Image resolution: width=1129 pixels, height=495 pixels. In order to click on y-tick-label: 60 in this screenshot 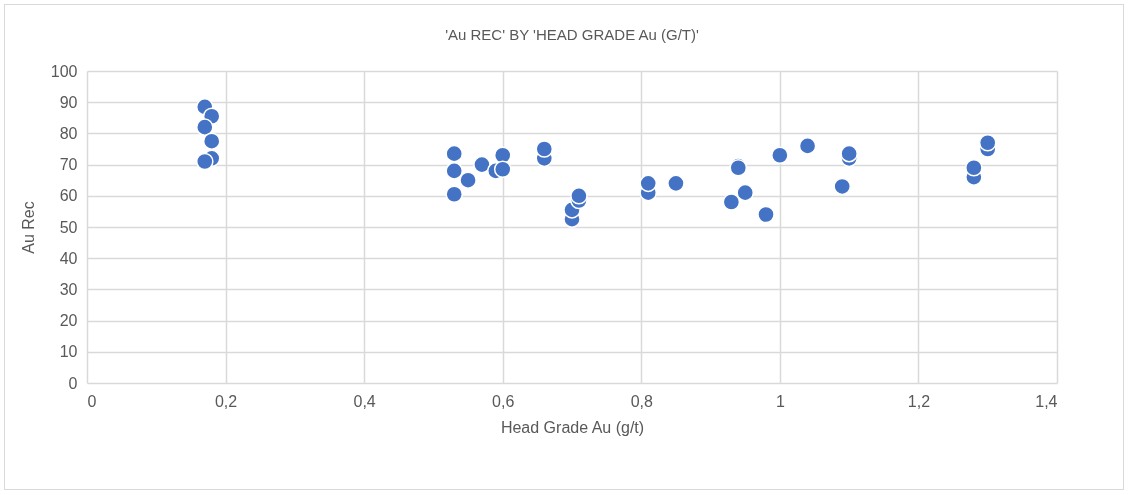, I will do `click(68, 196)`.